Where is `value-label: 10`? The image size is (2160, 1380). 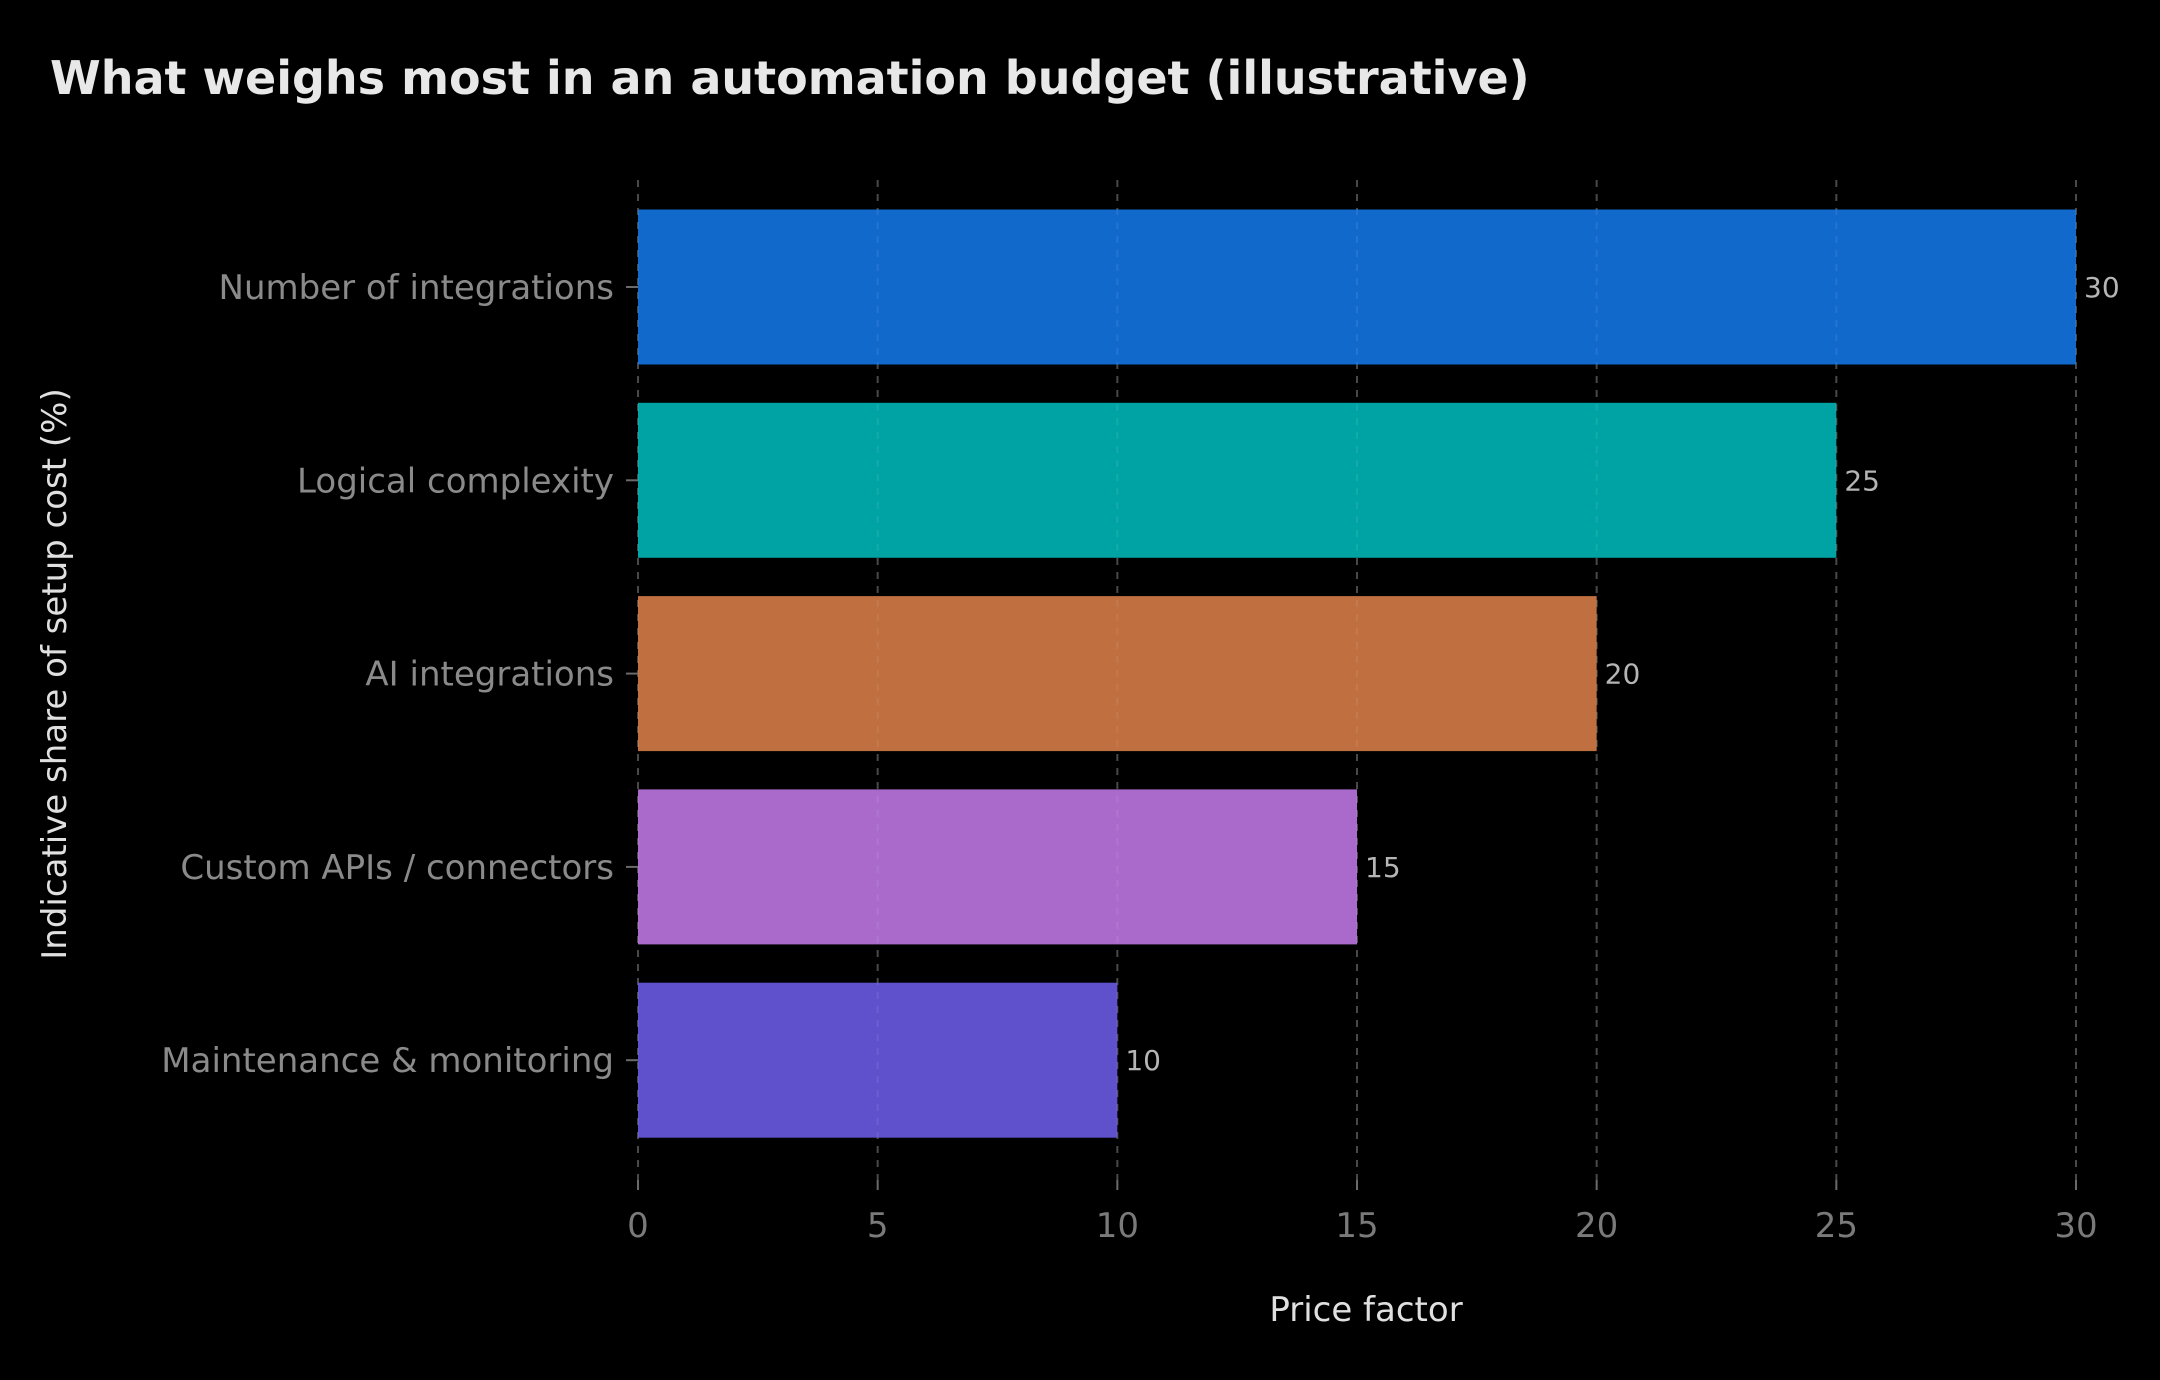
value-label: 10 is located at coordinates (1143, 1060).